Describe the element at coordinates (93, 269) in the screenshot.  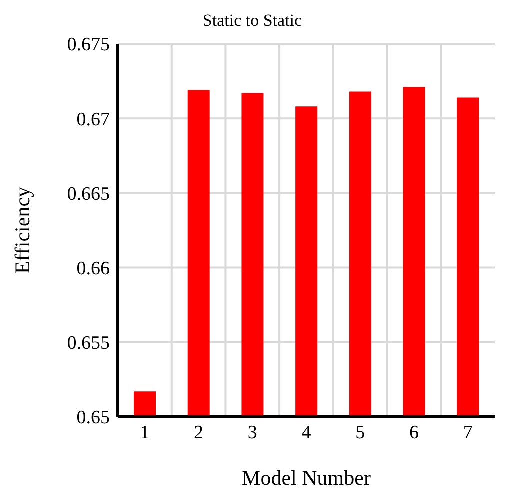
I see `y-tick-label: 0.66` at that location.